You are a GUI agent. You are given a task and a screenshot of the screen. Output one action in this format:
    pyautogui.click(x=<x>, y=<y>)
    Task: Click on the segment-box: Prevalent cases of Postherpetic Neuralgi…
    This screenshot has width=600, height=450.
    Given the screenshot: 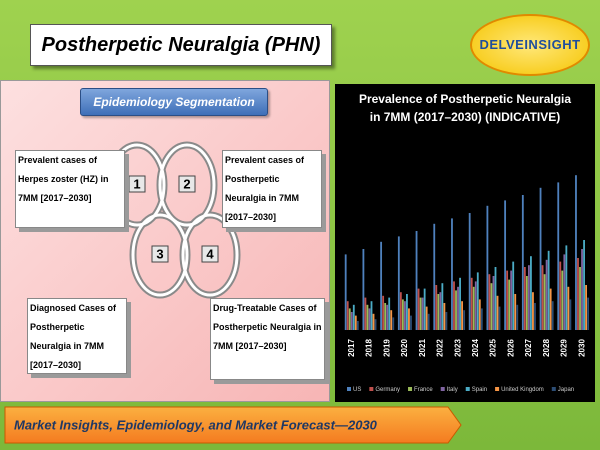 What is the action you would take?
    pyautogui.click(x=272, y=189)
    